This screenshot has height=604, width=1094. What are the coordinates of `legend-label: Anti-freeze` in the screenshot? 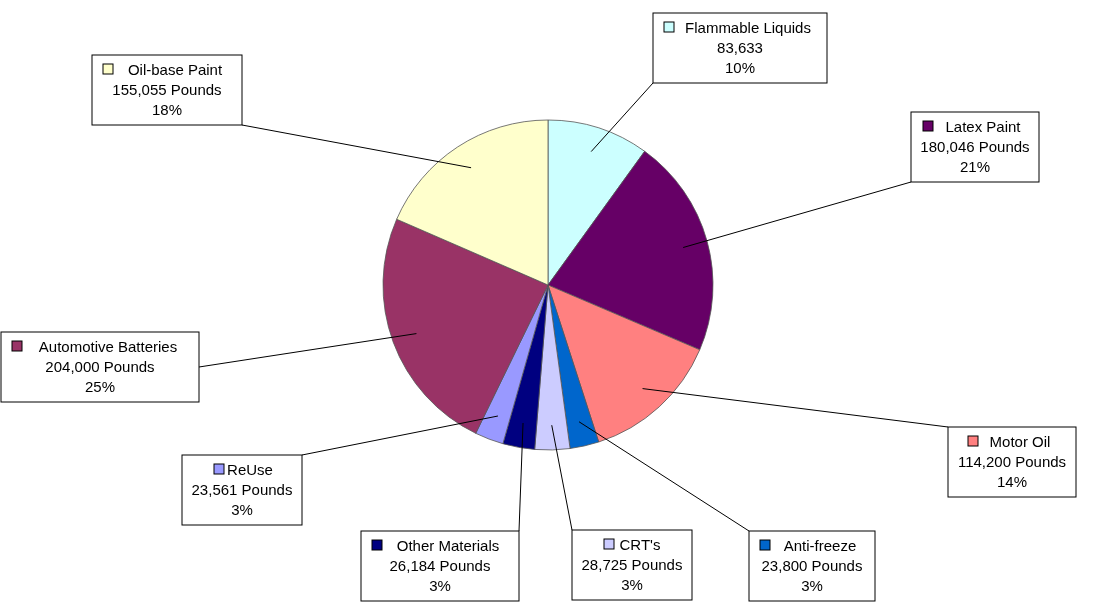 It's located at (820, 545).